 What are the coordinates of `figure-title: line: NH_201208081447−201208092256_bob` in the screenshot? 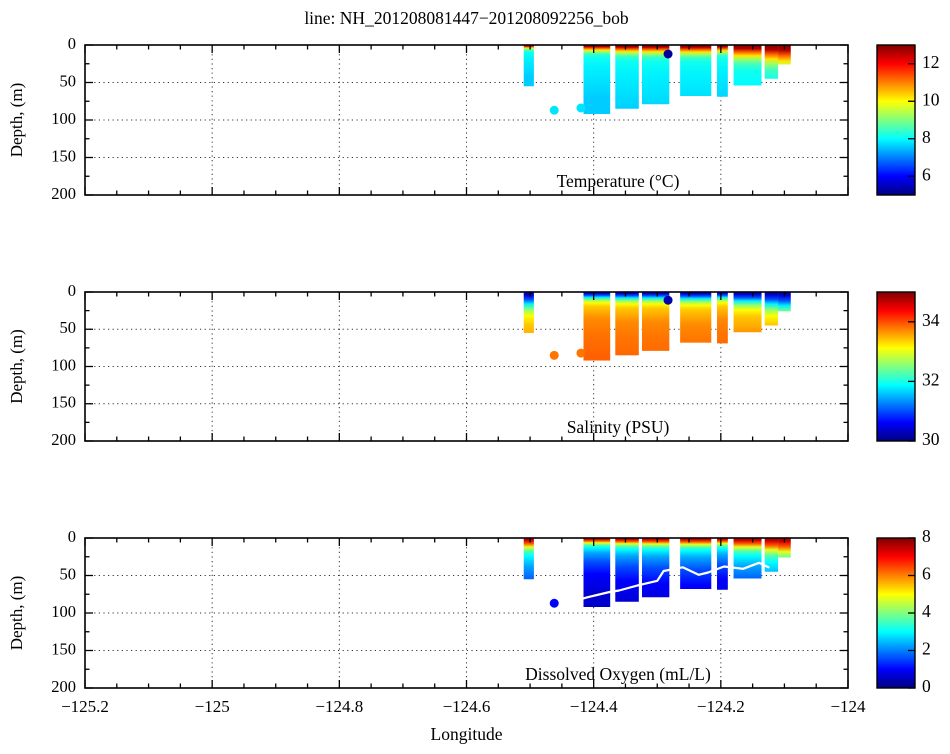 It's located at (466, 18).